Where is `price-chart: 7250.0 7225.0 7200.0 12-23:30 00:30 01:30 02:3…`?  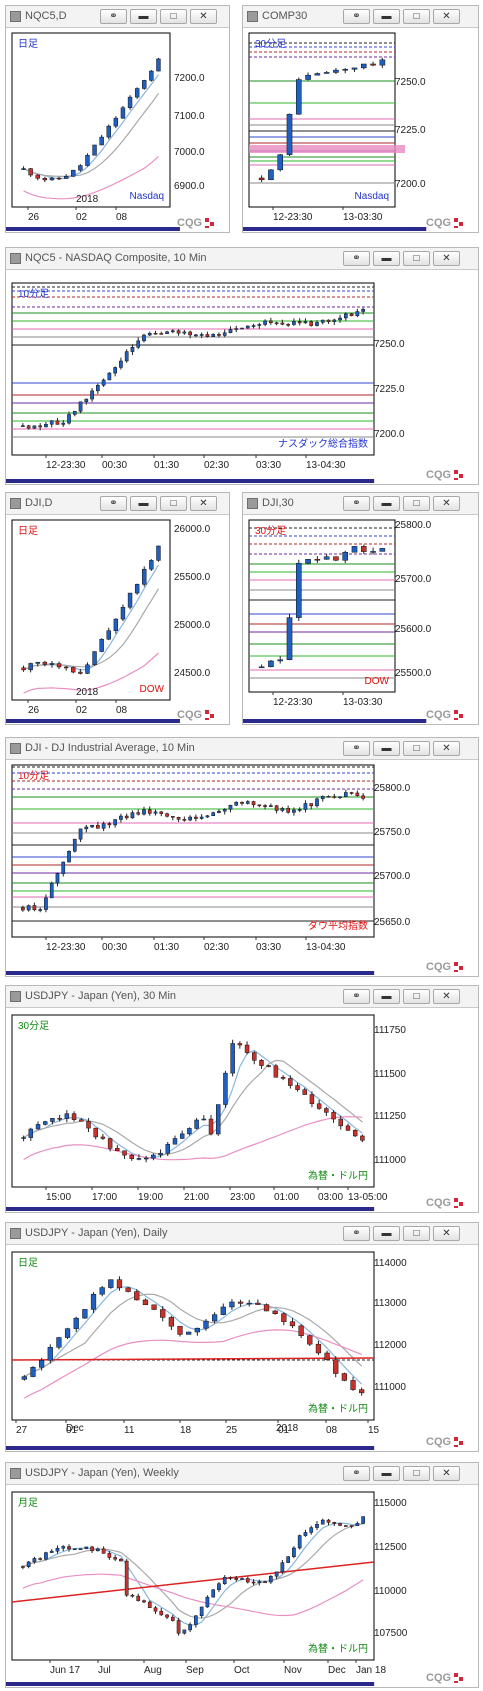
price-chart: 7250.0 7225.0 7200.0 12-23:30 00:30 01:30 02:3… is located at coordinates (242, 377).